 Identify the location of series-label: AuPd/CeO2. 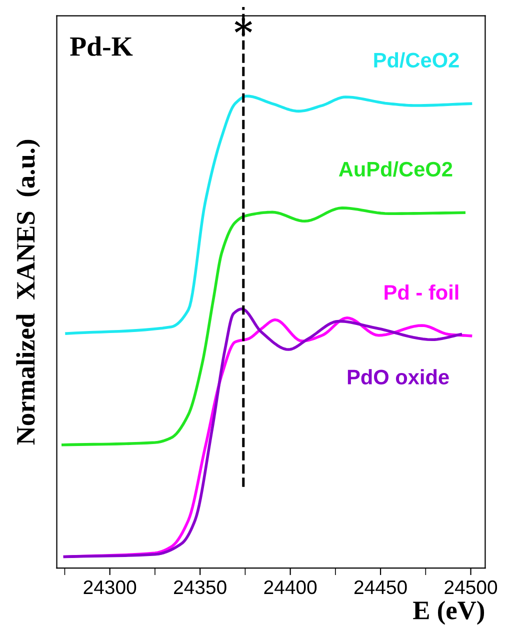
(395, 169).